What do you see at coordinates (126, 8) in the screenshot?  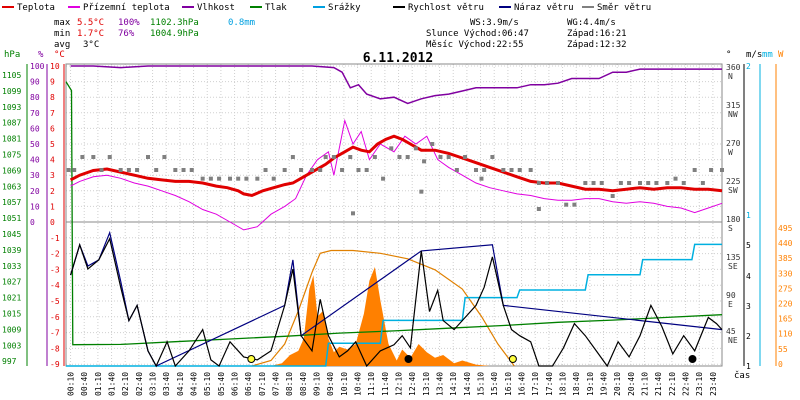 I see `legend-label: Přízemní teplota` at bounding box center [126, 8].